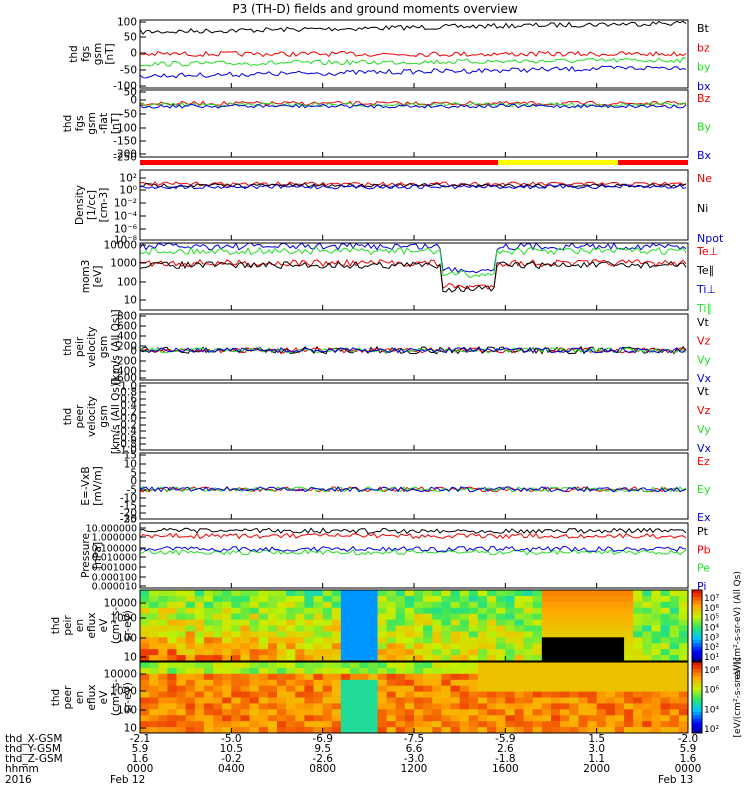 This screenshot has height=800, width=750. What do you see at coordinates (114, 538) in the screenshot?
I see `y-tick-label: 1.000000` at bounding box center [114, 538].